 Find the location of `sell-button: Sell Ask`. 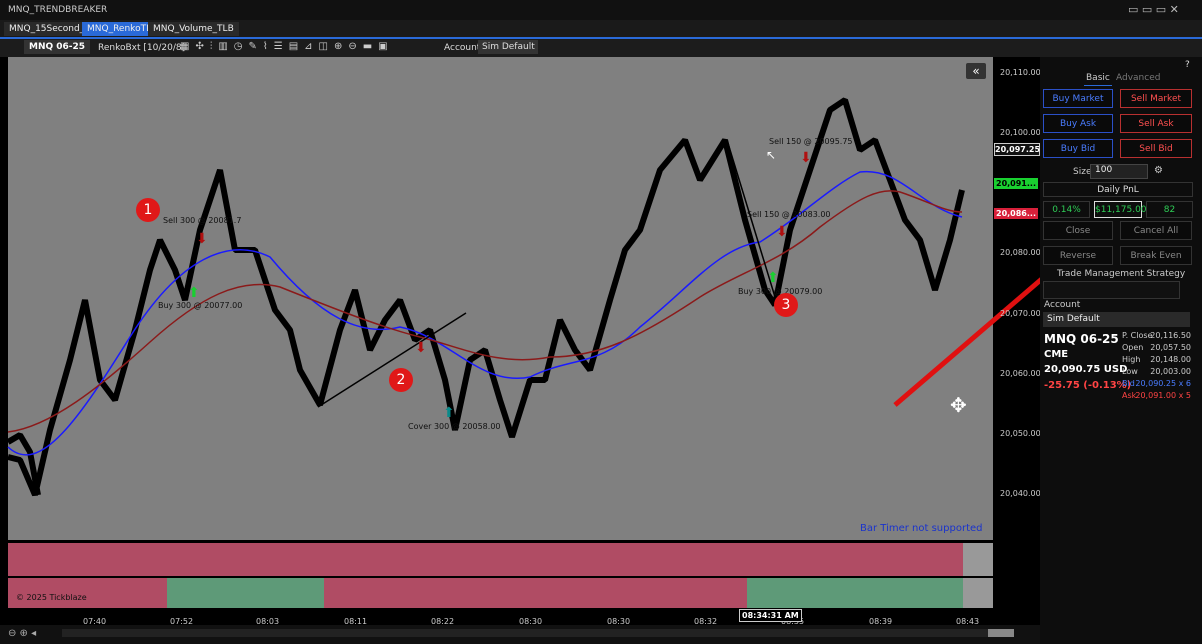

sell-button: Sell Ask is located at coordinates (1156, 123).